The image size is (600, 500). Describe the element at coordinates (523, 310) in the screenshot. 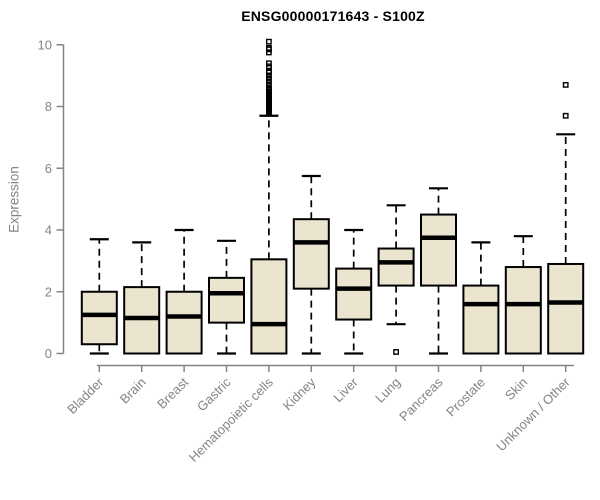

I see `box-skin` at that location.